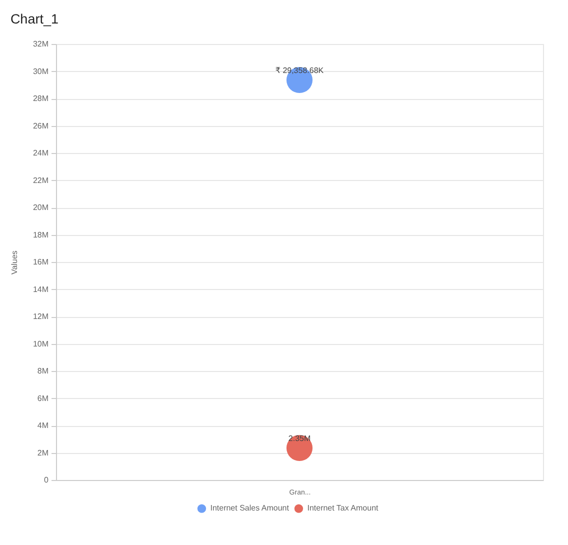  I want to click on y-tick-label: 18M, so click(40, 235).